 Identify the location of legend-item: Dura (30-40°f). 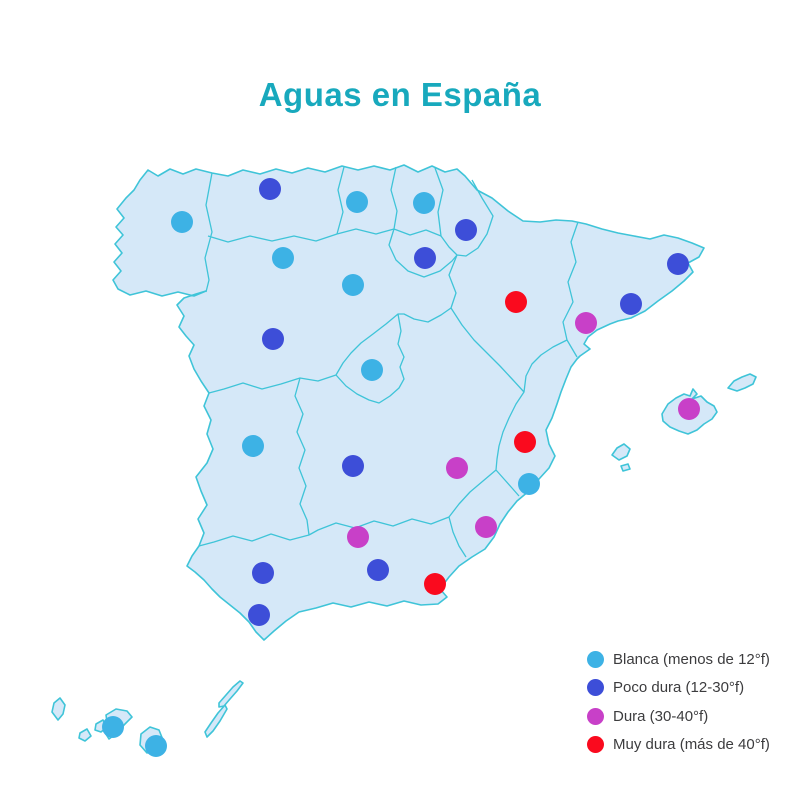
(678, 716).